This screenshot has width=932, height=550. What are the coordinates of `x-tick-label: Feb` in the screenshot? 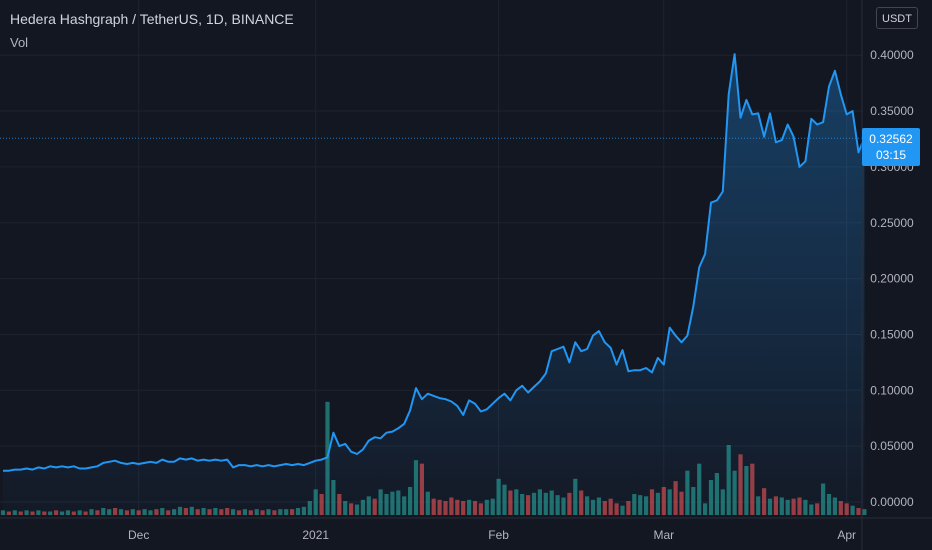 It's located at (498, 535).